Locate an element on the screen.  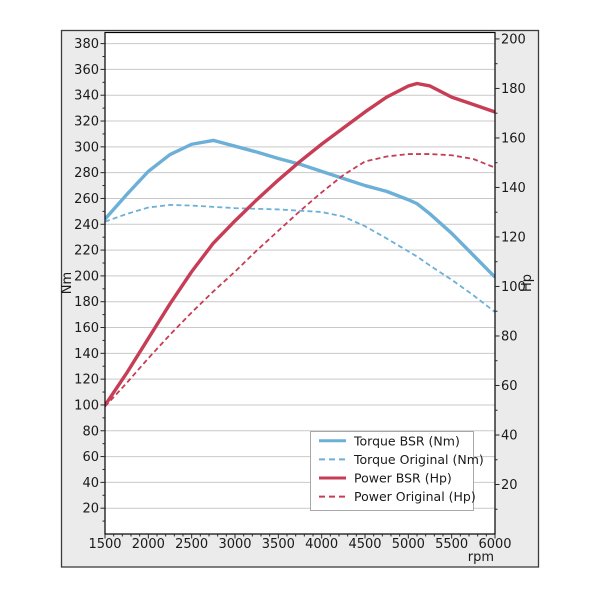
left-tick-label: 180 is located at coordinates (86, 302).